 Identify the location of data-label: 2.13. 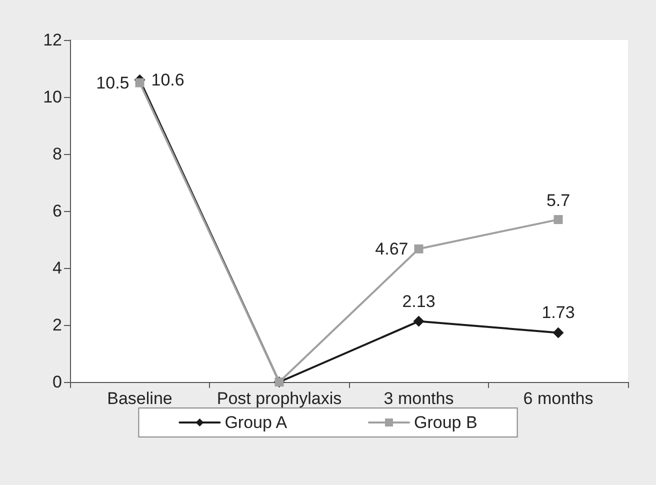
(419, 301).